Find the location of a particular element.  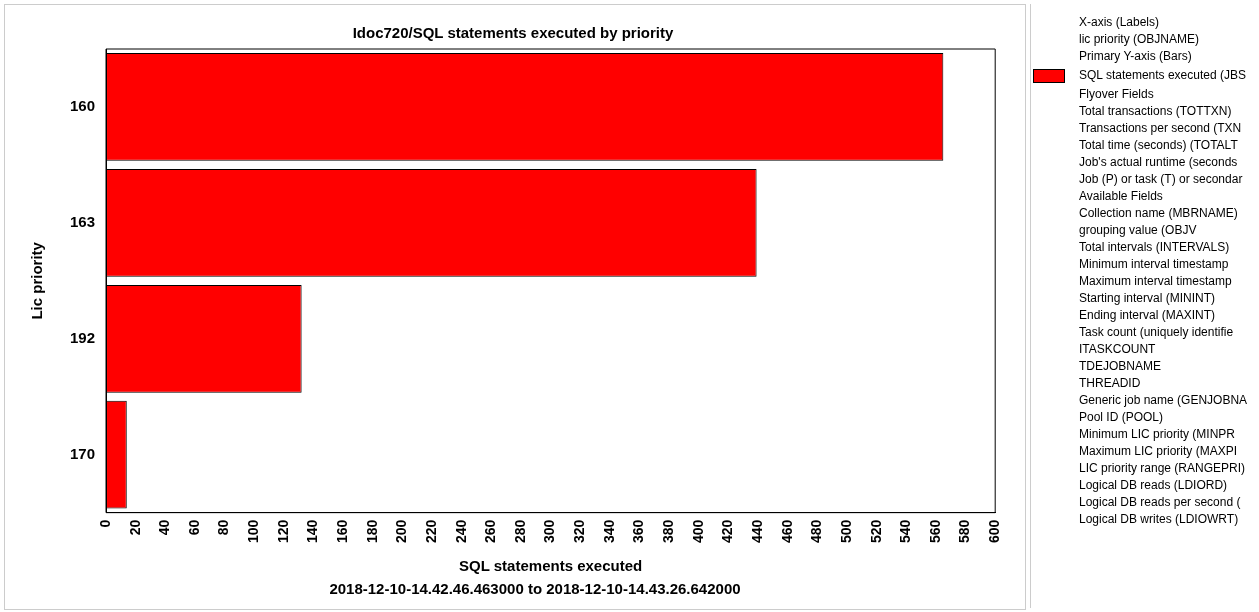

text: Logical DB reads per second ( is located at coordinates (1160, 502).